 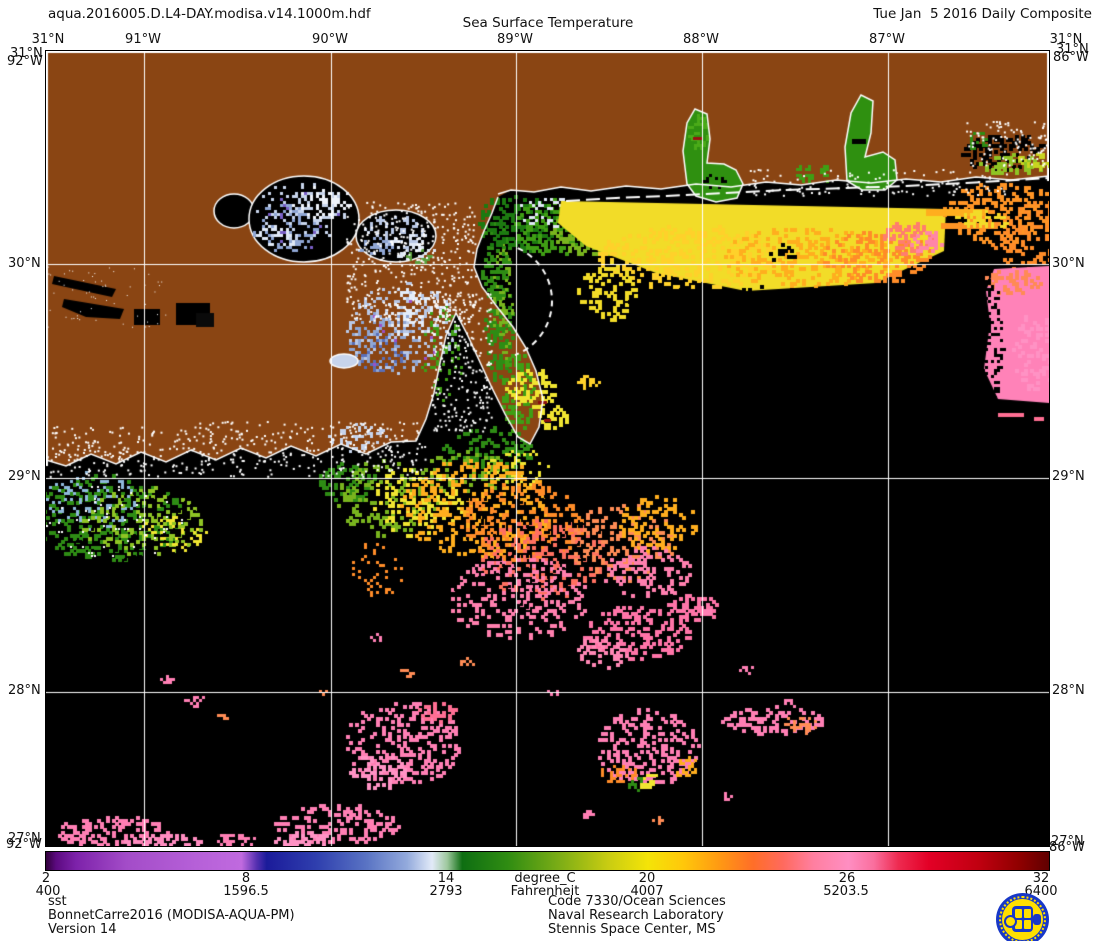 What do you see at coordinates (1010, 921) in the screenshot?
I see `logo-left-emblem` at bounding box center [1010, 921].